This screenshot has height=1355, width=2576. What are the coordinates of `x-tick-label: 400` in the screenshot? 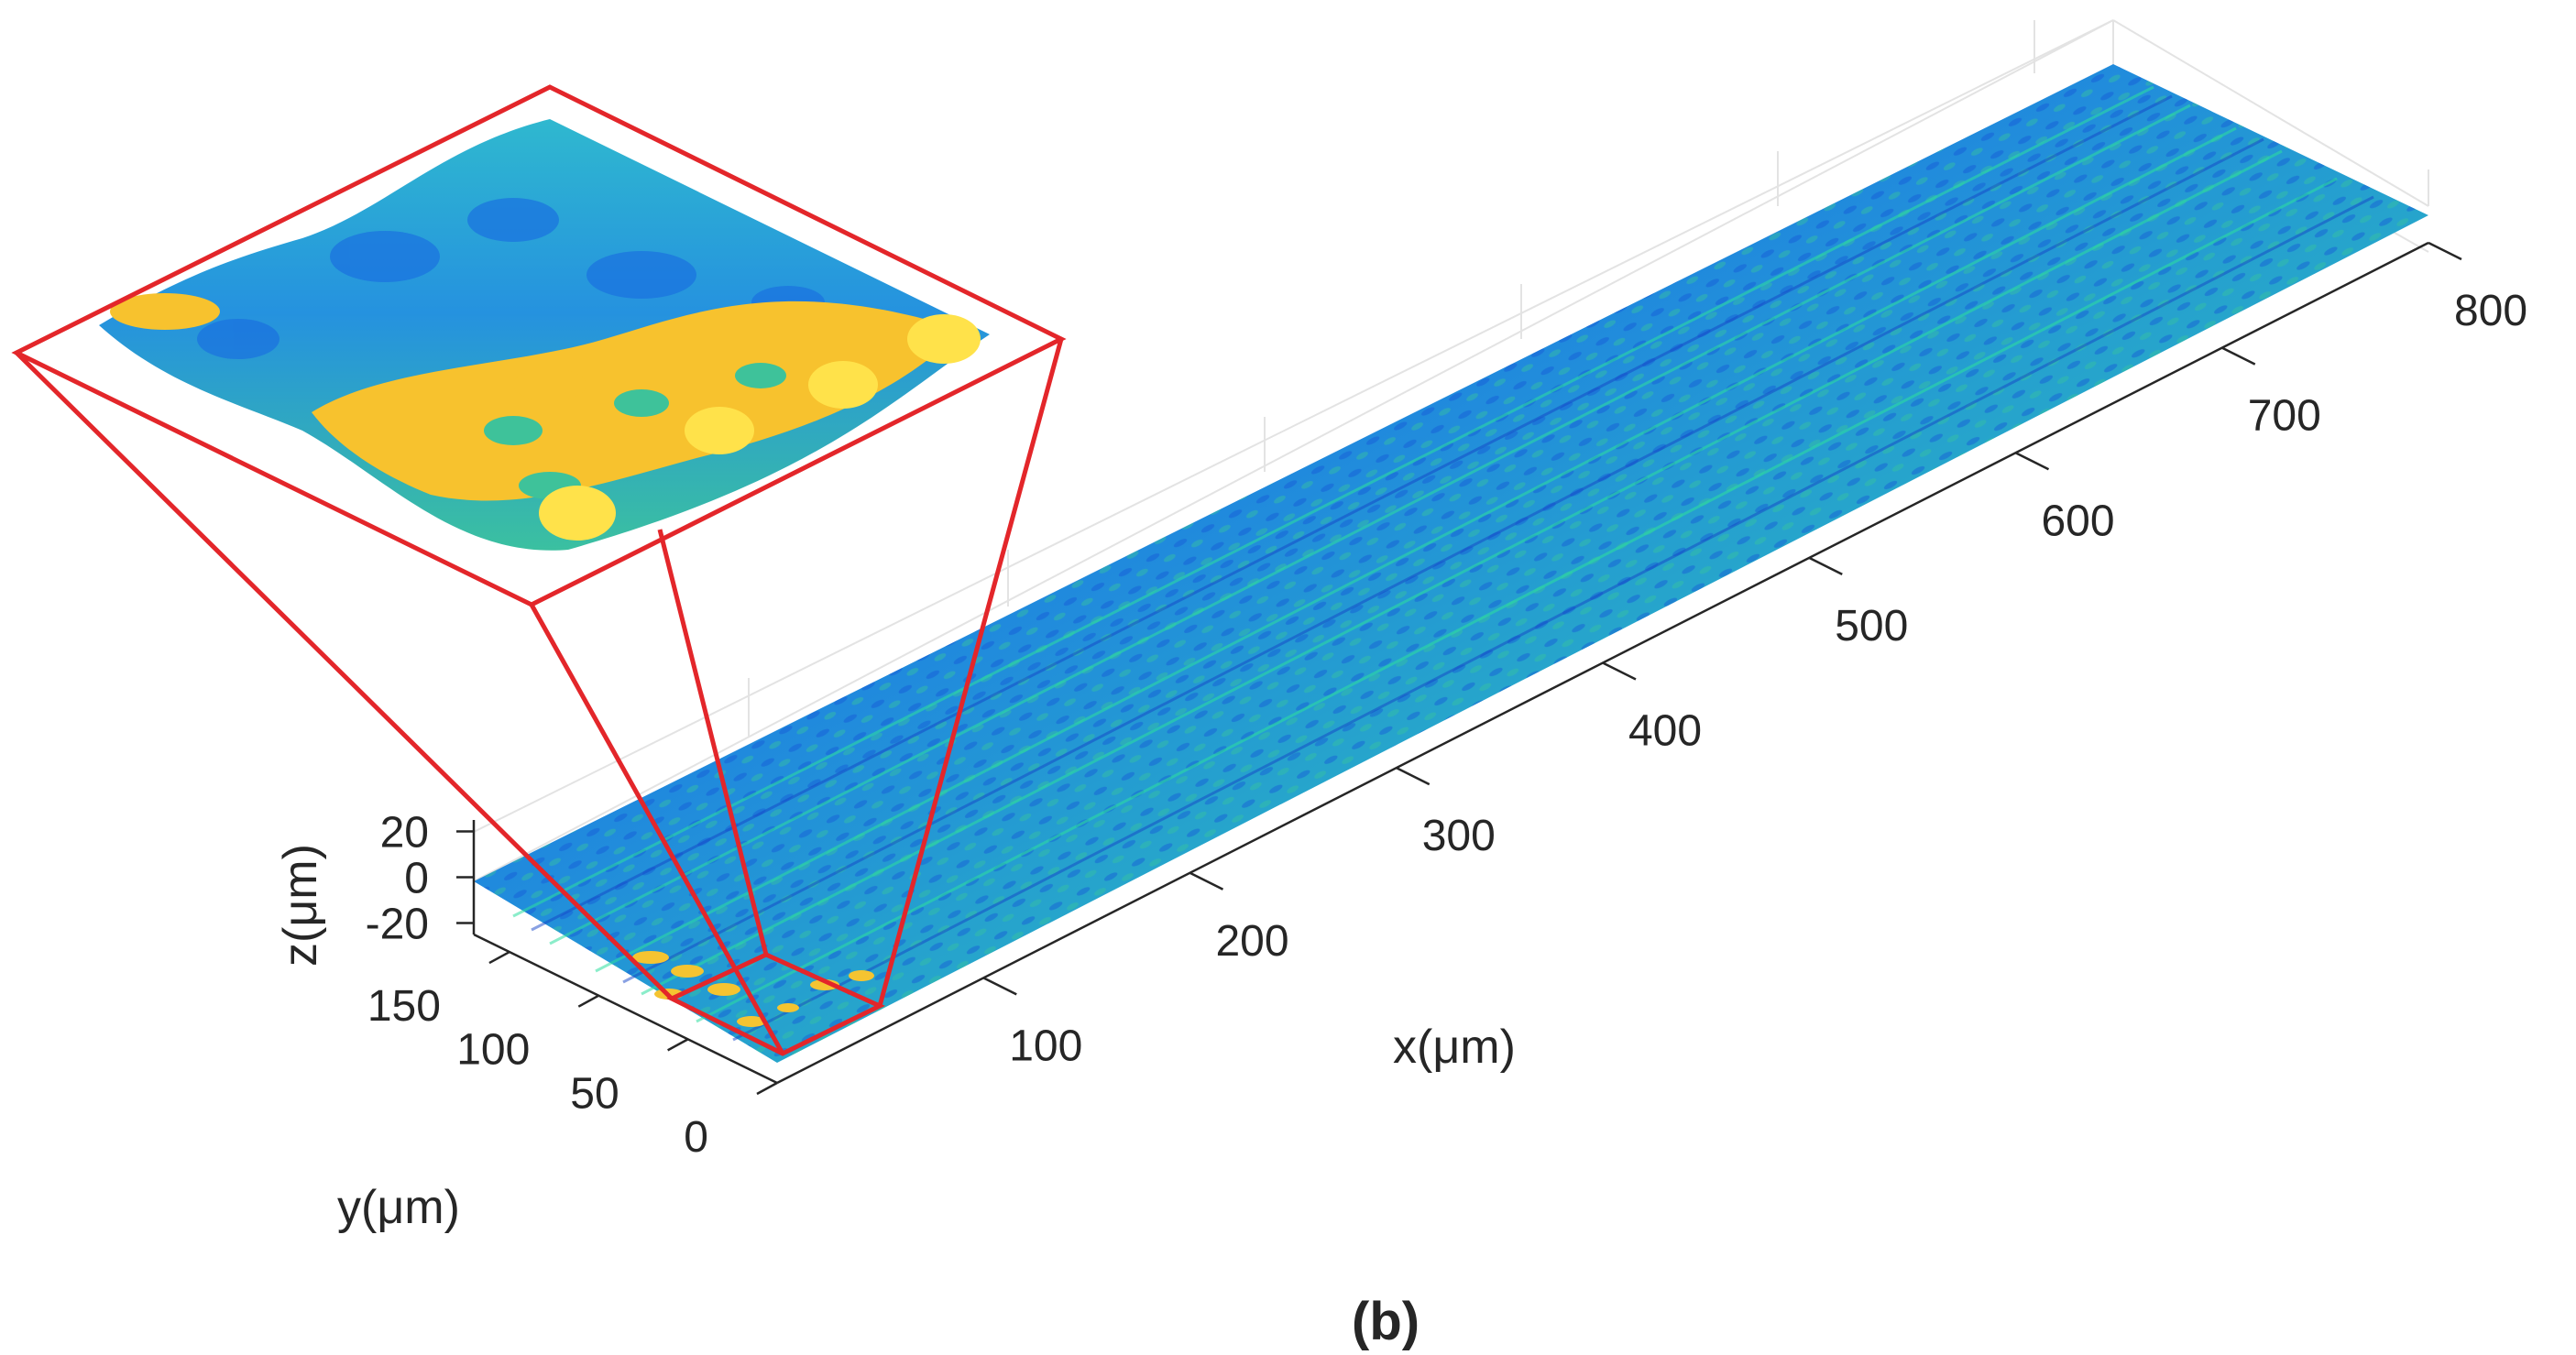 It's located at (1665, 731).